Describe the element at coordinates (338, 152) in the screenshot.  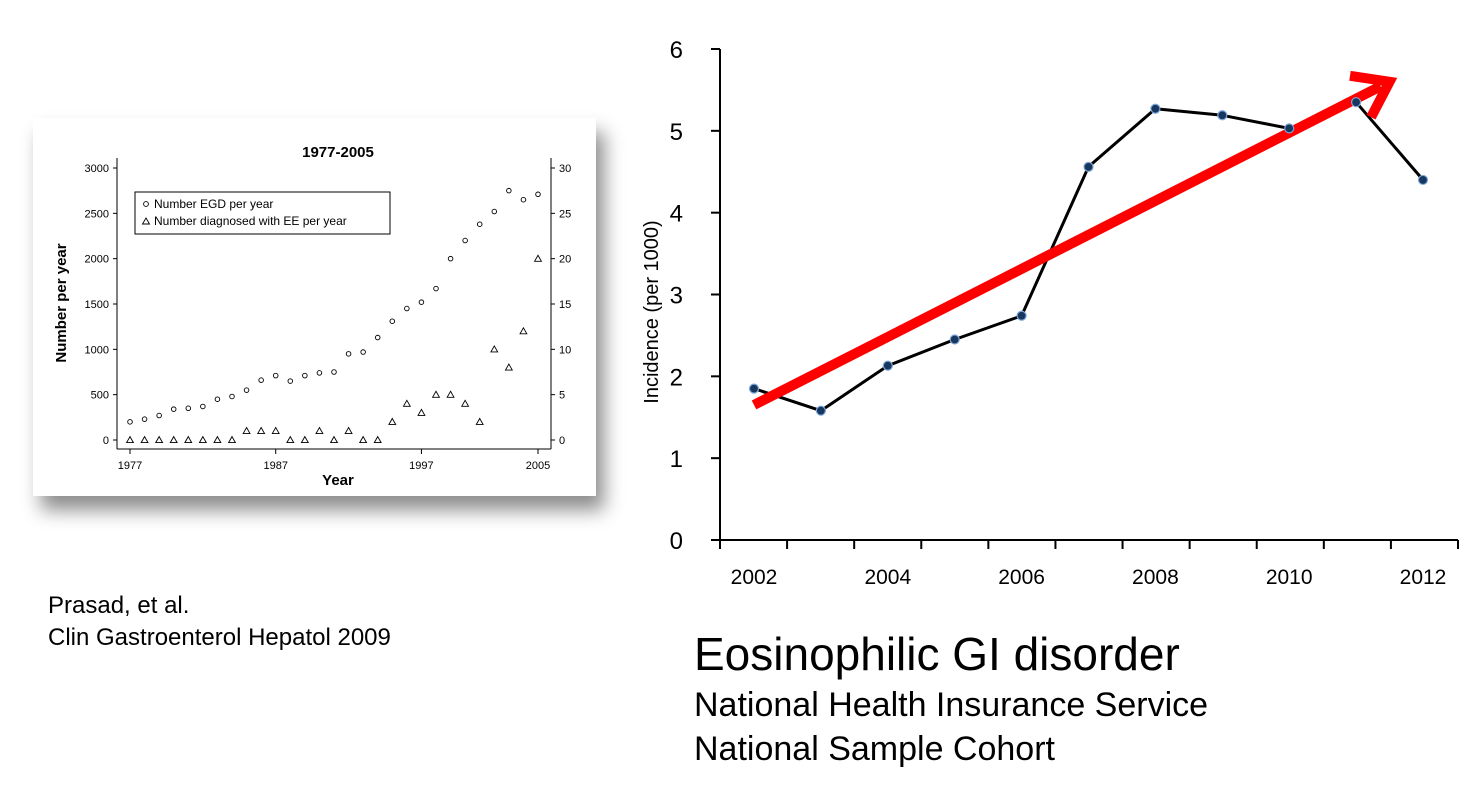
I see `chart-title: 1977-2005` at that location.